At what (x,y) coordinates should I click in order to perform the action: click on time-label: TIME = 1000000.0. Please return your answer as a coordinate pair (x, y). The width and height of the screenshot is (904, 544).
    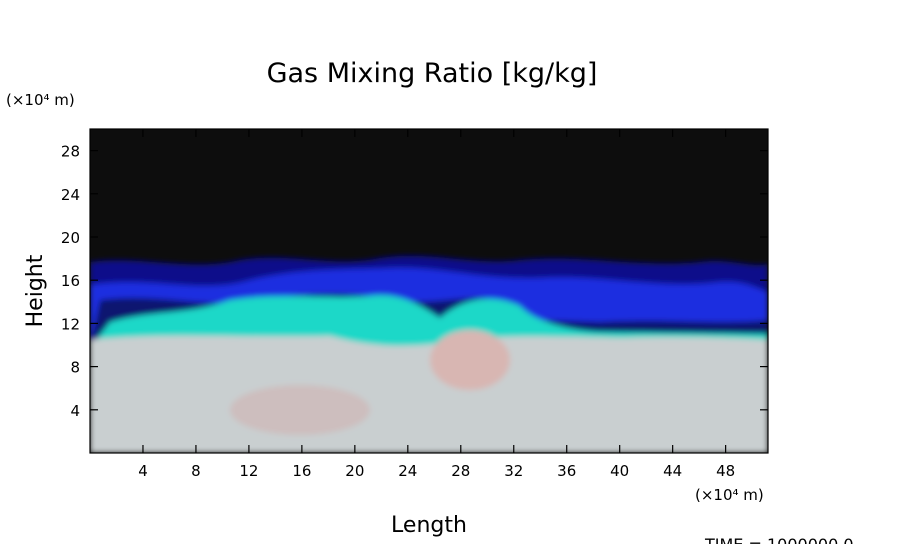
    Looking at the image, I should click on (779, 539).